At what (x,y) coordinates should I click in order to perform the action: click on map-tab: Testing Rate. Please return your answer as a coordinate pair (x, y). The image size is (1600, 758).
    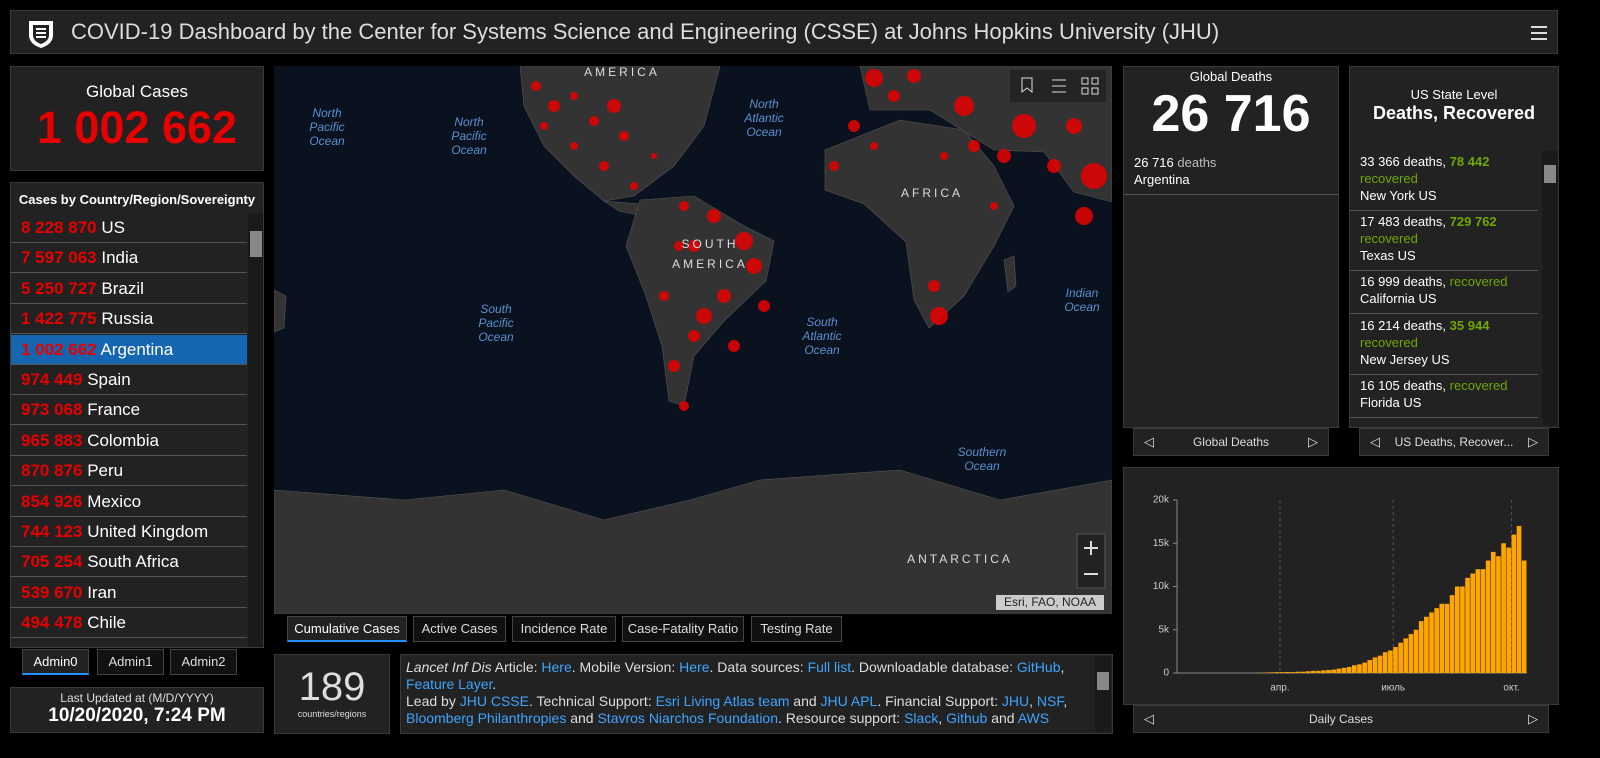
    Looking at the image, I should click on (796, 629).